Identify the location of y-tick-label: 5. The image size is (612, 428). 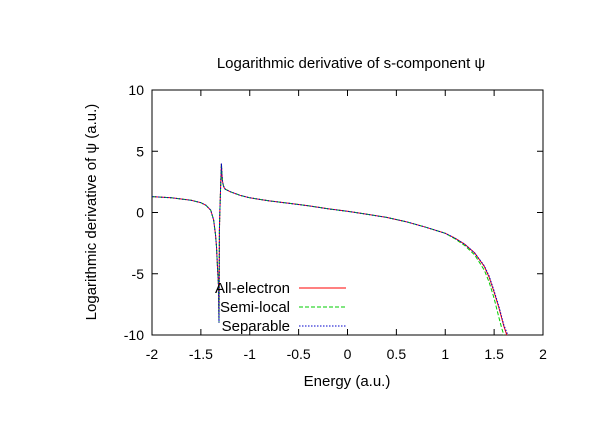
(140, 151).